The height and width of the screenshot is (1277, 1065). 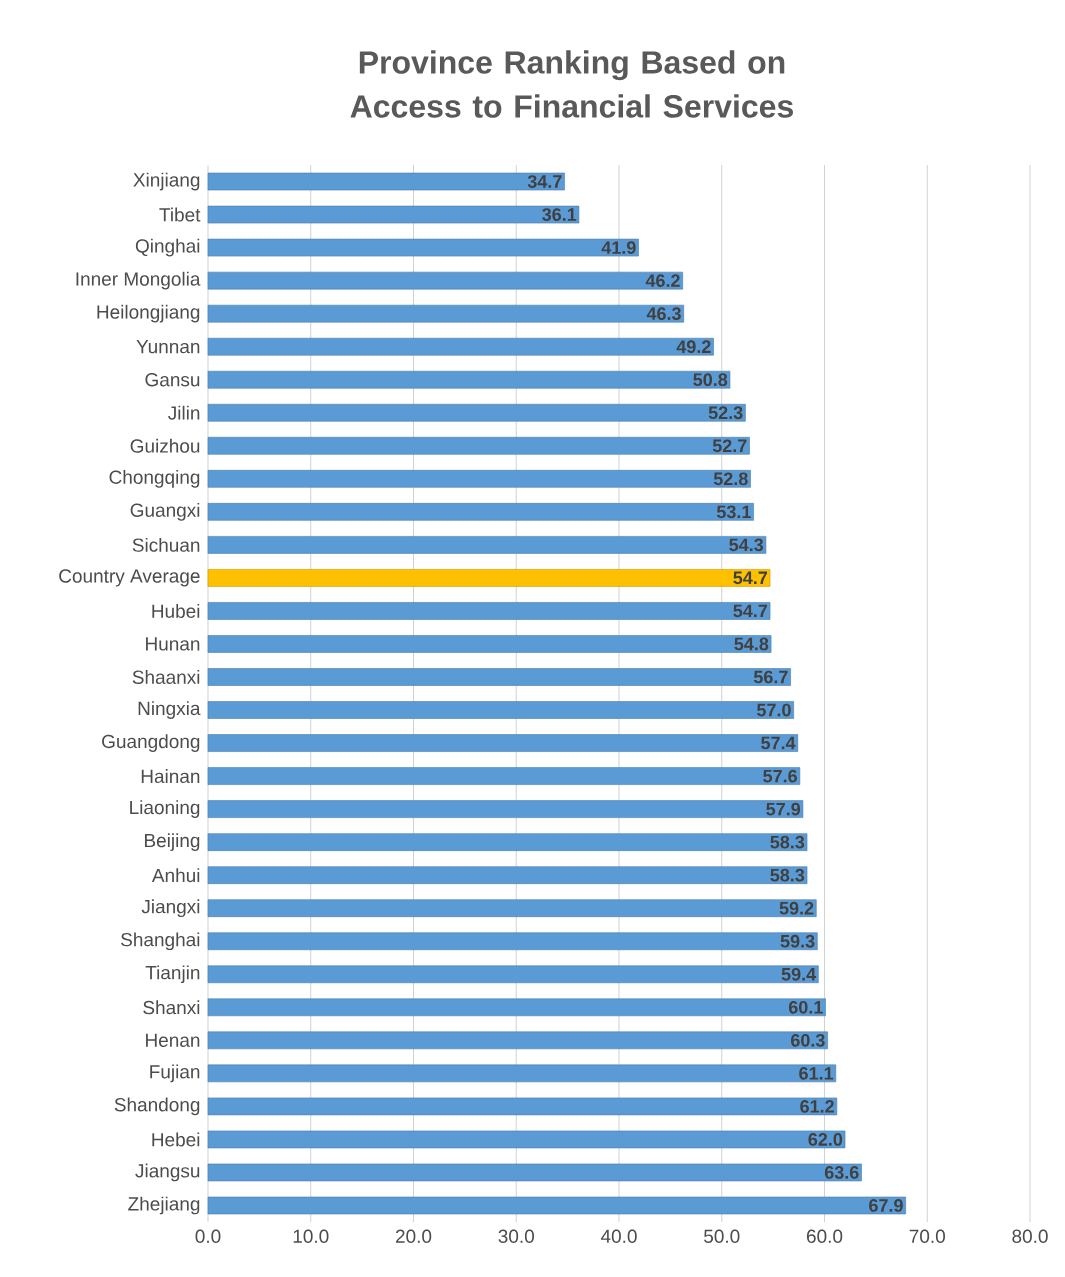 I want to click on data-label: 59.2, so click(x=796, y=908).